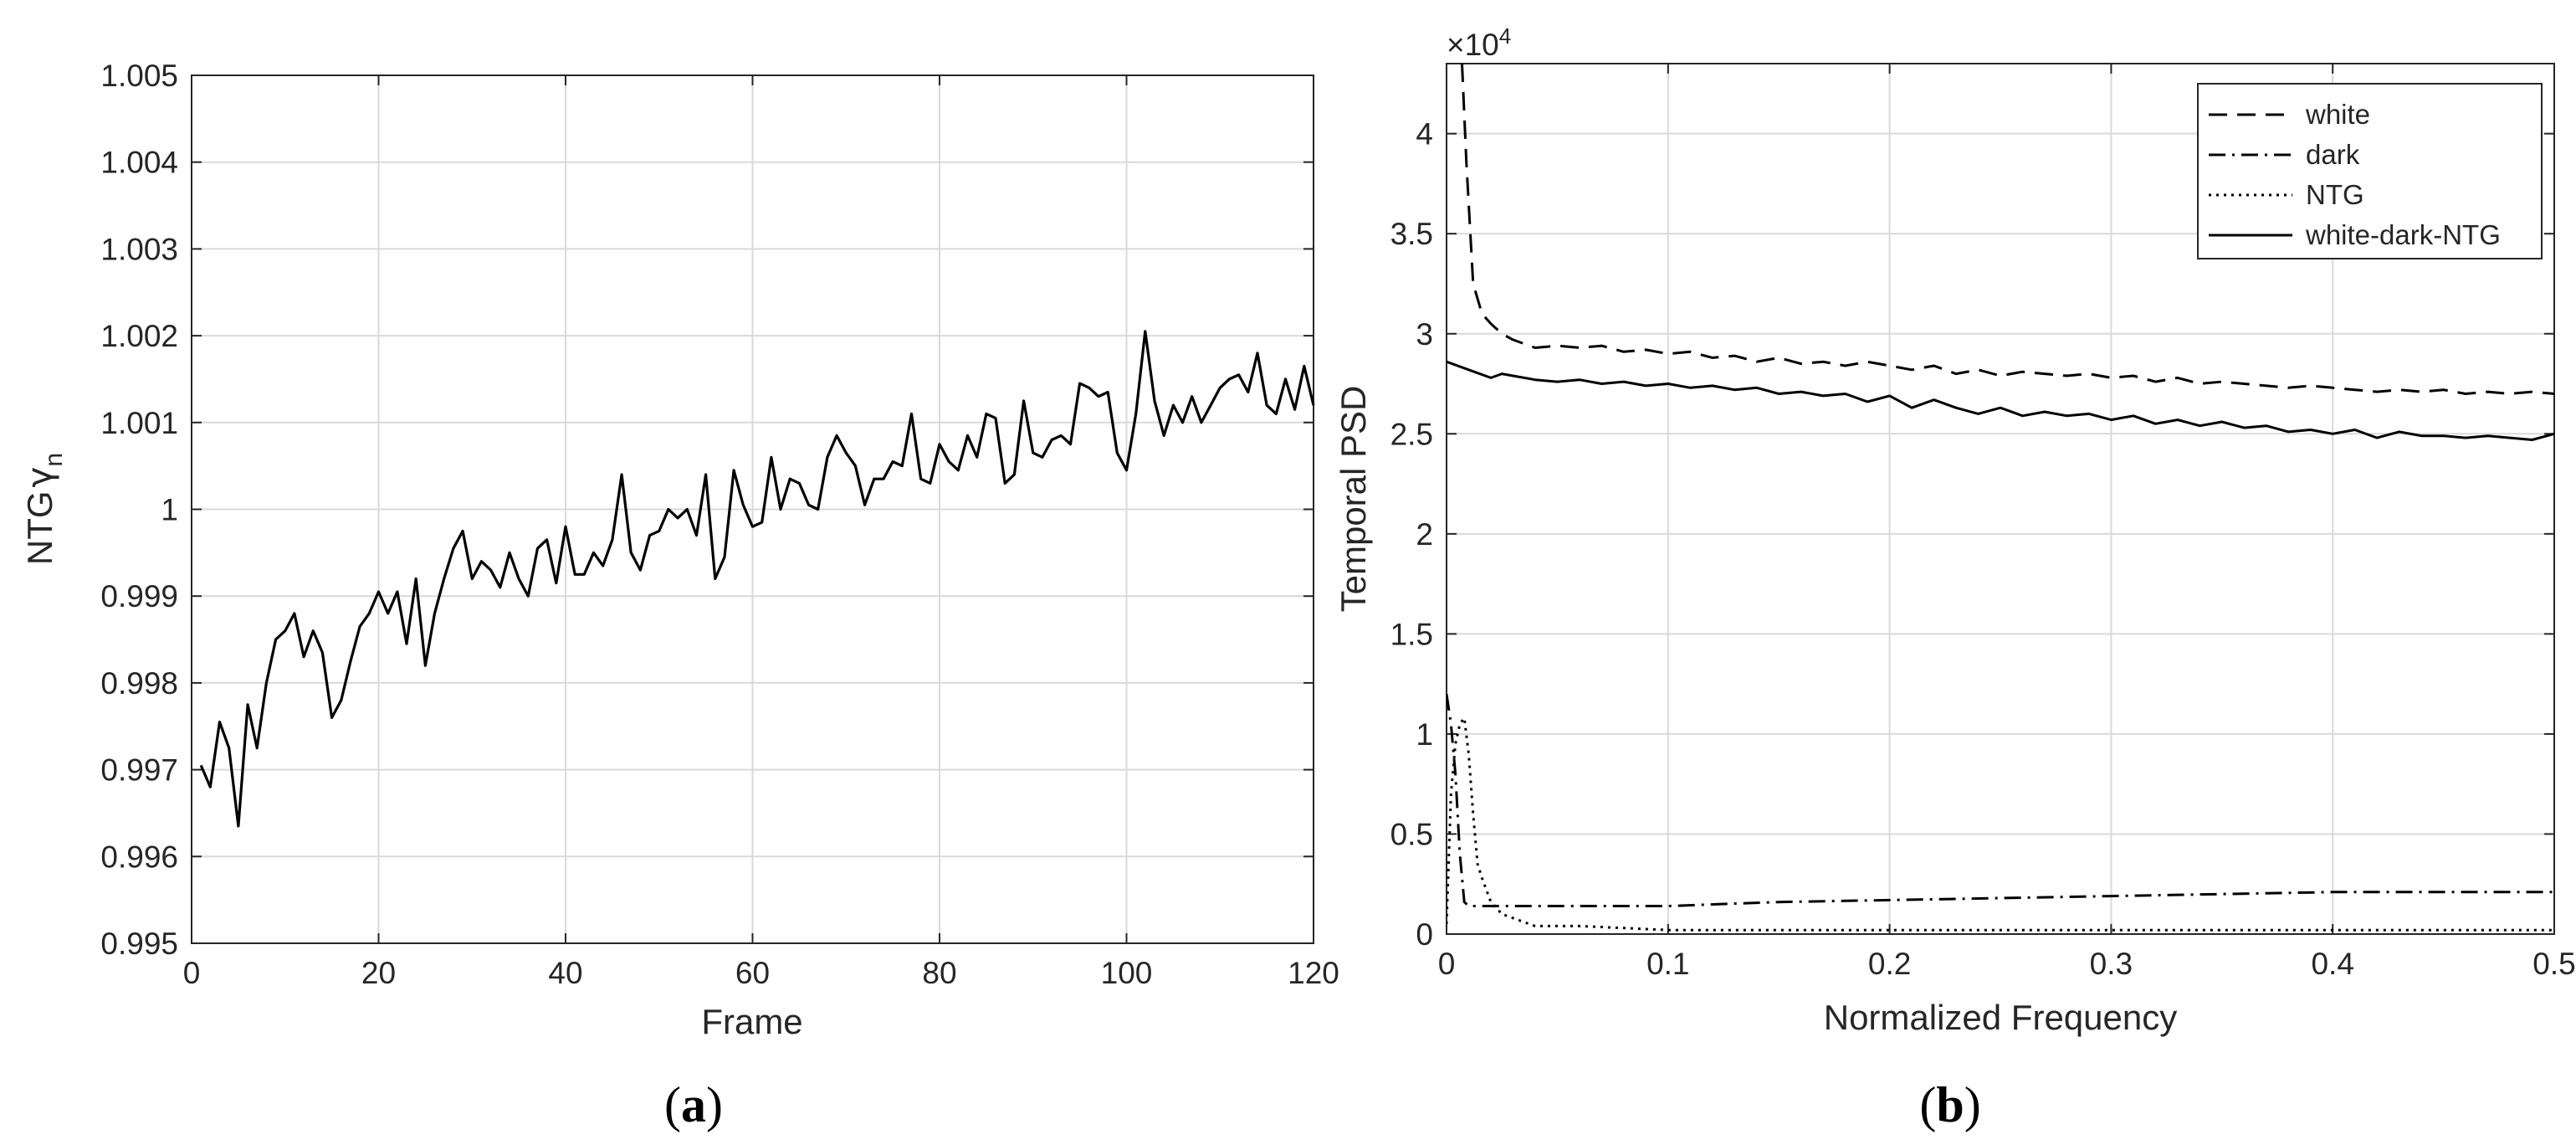 This screenshot has height=1145, width=2576. Describe the element at coordinates (1412, 834) in the screenshot. I see `y-tick-label: 0.5` at that location.